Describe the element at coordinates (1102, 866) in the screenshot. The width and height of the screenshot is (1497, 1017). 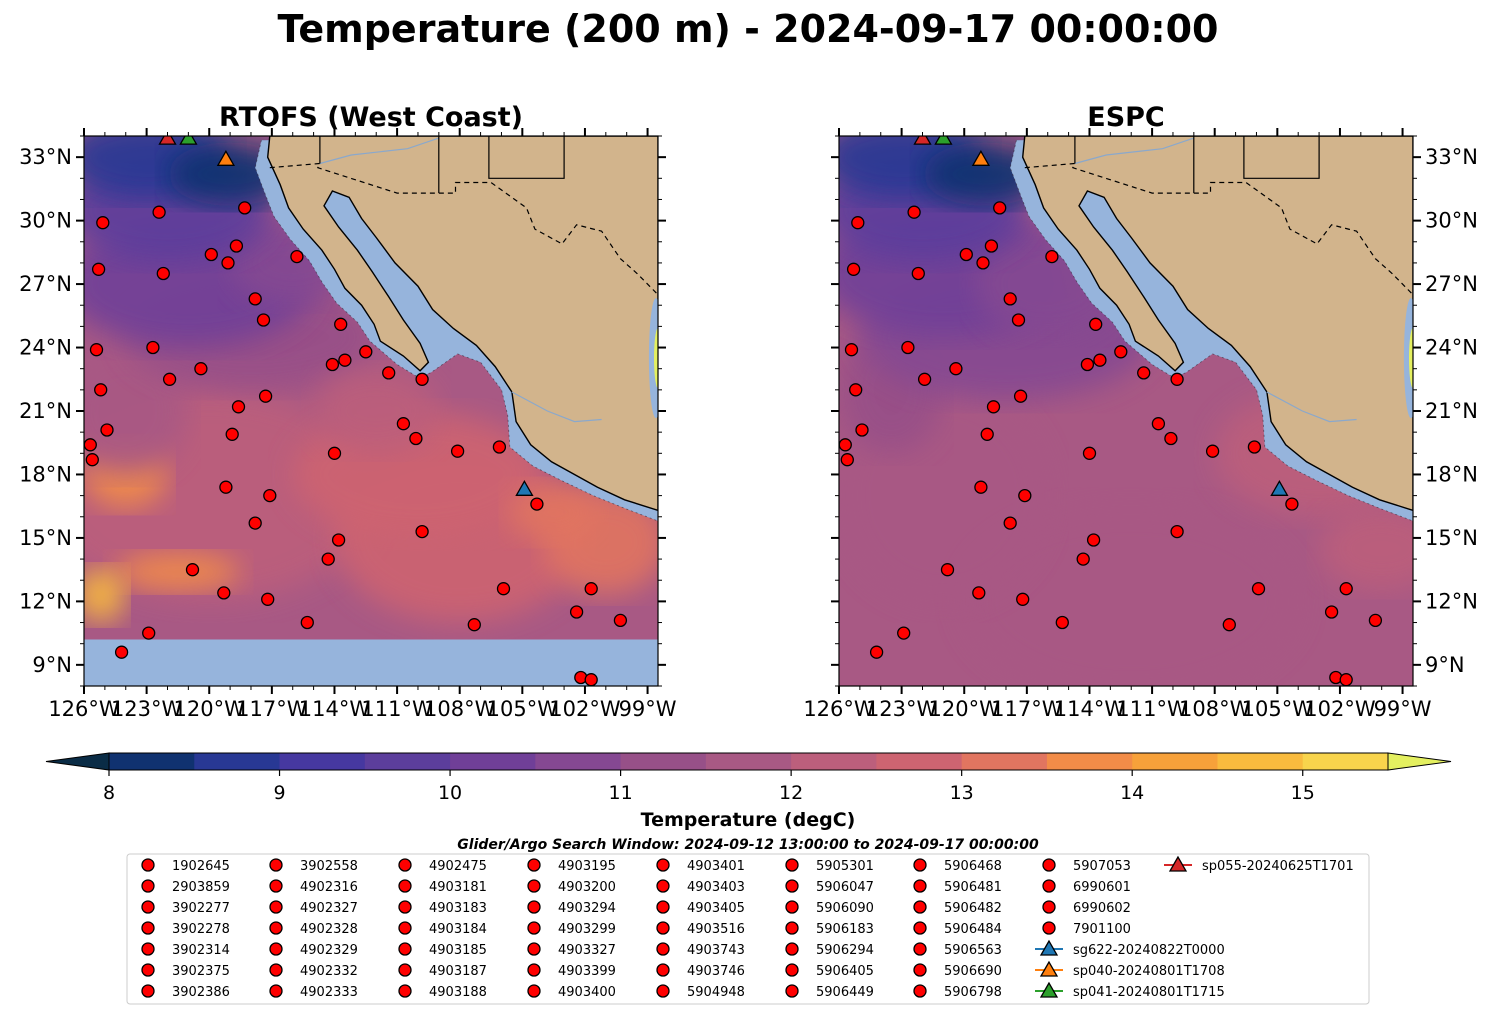
I see `legend-label: 5907053` at that location.